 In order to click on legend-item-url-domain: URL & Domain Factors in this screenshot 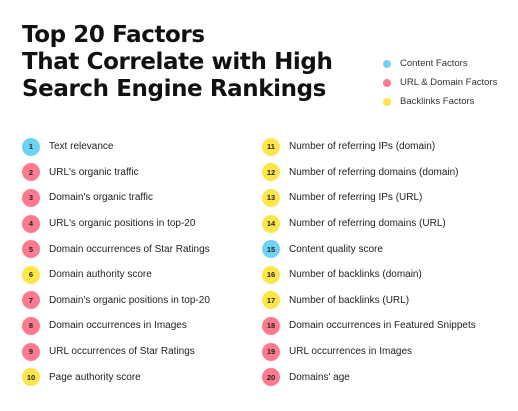, I will do `click(440, 82)`.